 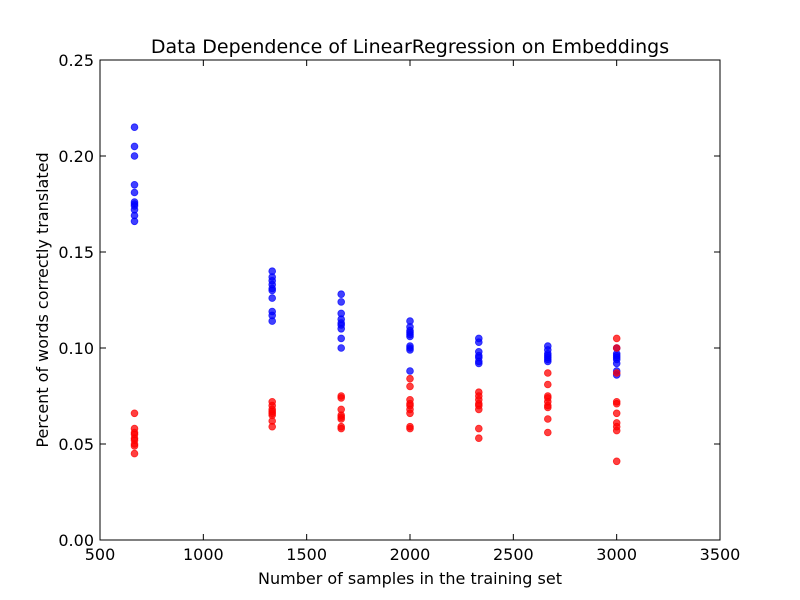 I want to click on y-tick-label: 0.00, so click(x=76, y=540).